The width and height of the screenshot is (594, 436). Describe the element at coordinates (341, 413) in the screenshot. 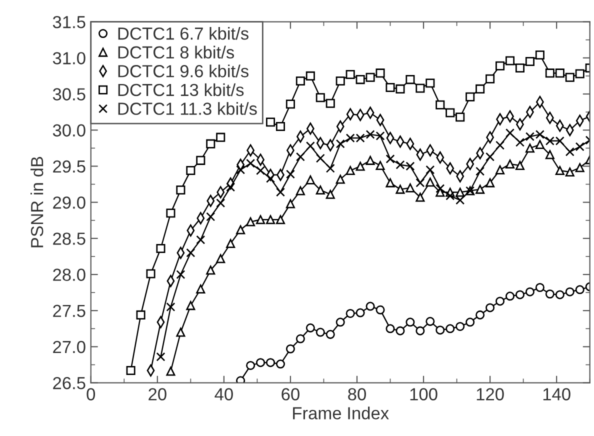

I see `x-axis-title: Frame Index` at that location.